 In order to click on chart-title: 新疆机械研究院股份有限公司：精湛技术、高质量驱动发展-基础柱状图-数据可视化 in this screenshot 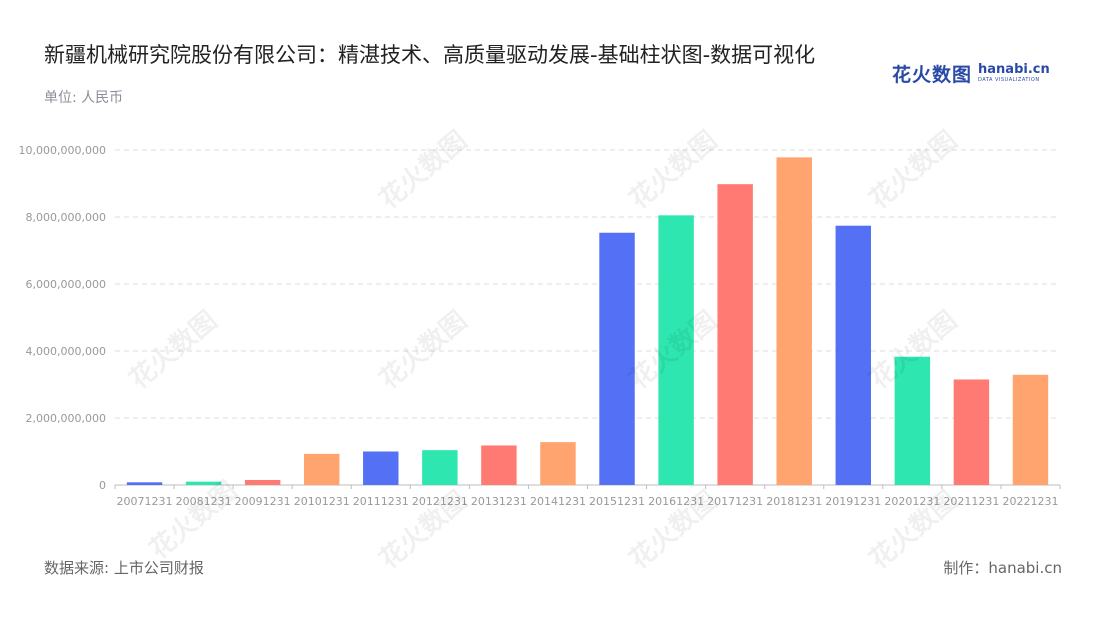, I will do `click(430, 55)`.